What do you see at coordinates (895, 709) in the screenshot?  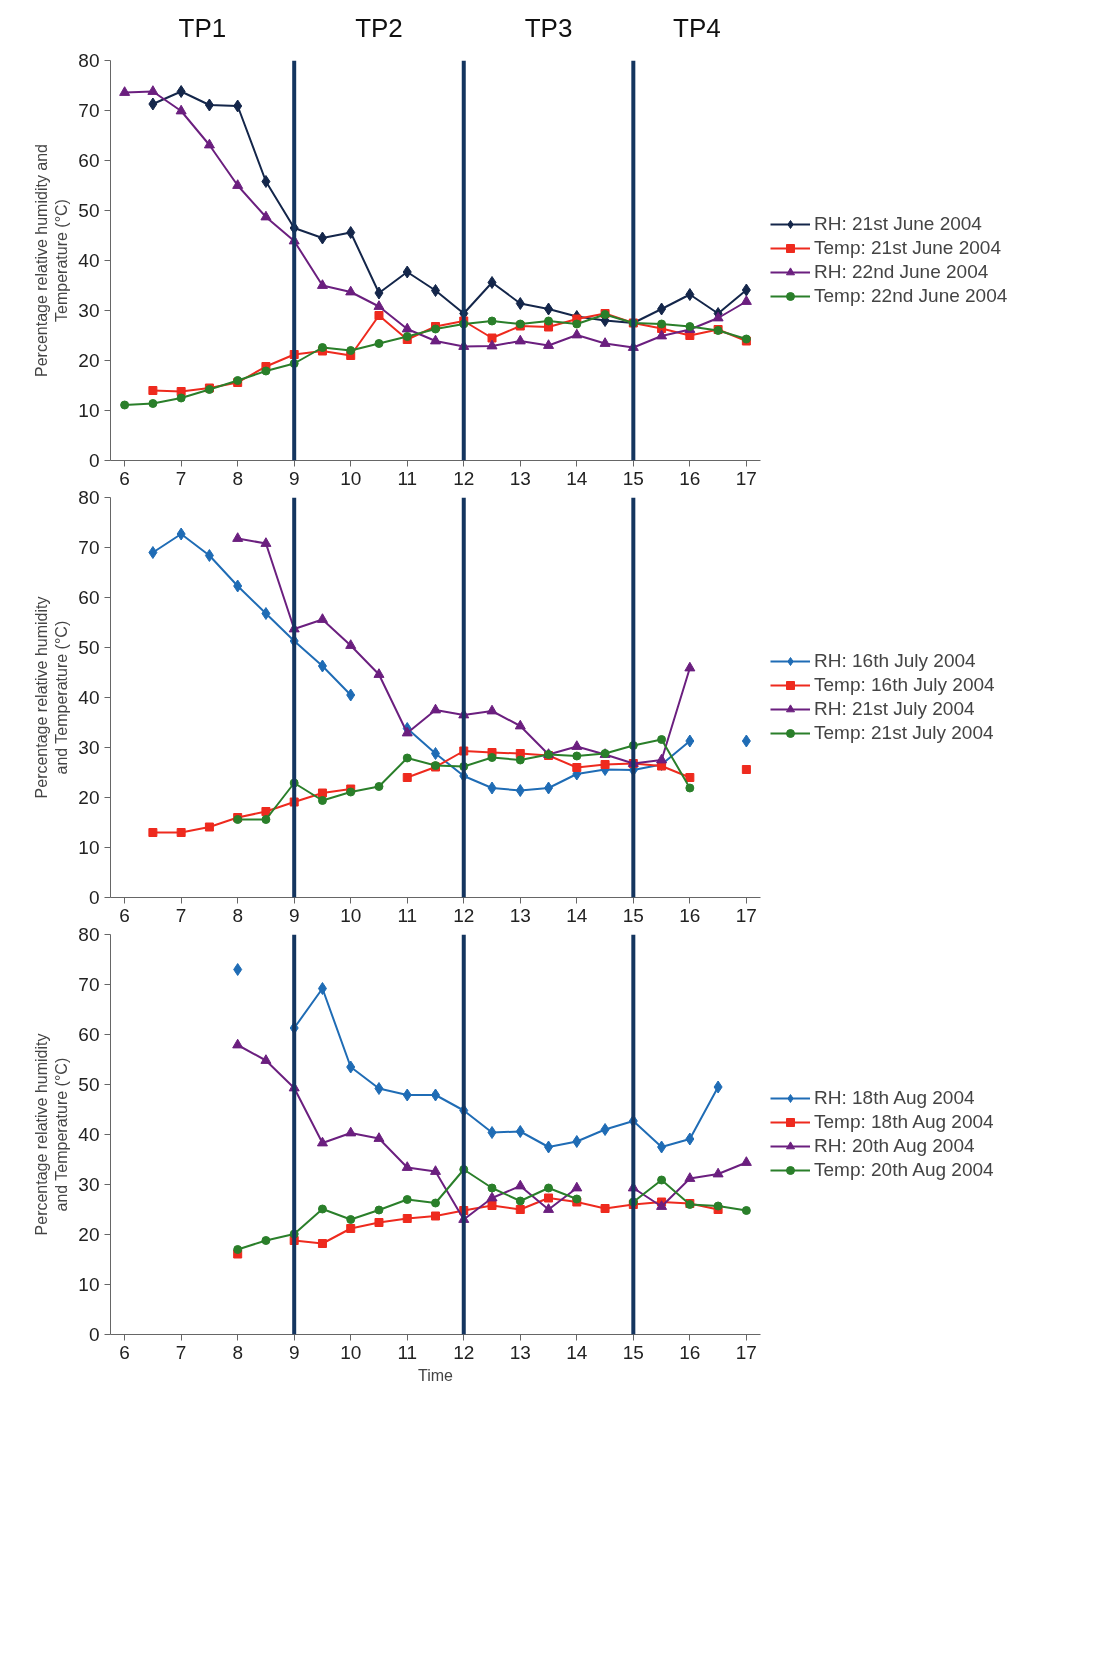 I see `legend-label: RH: 21st July 2004` at bounding box center [895, 709].